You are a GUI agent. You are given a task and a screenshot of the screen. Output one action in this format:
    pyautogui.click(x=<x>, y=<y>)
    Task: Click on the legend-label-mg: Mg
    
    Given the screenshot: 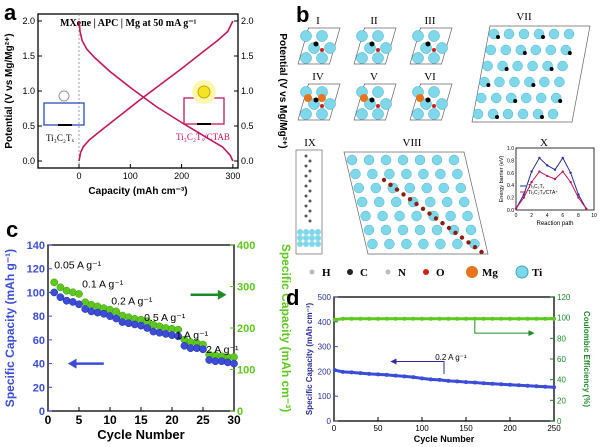 What is the action you would take?
    pyautogui.click(x=490, y=273)
    